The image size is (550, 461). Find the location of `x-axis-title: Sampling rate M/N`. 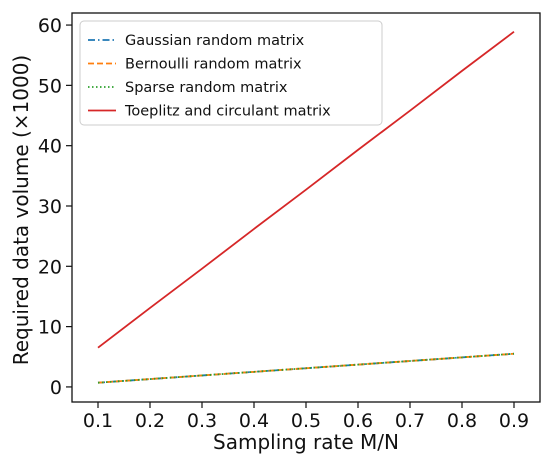

x-axis-title: Sampling rate M/N is located at coordinates (306, 442).